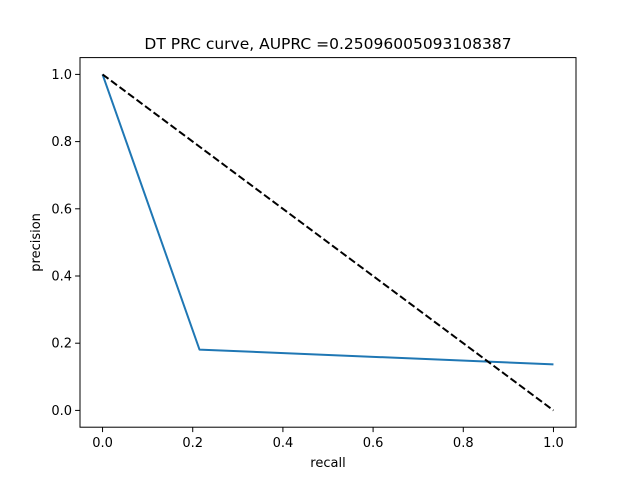 The height and width of the screenshot is (480, 640). What do you see at coordinates (328, 439) in the screenshot?
I see `x-axis: 0.0 0.2 0.4 0.6 0.8 1.0` at bounding box center [328, 439].